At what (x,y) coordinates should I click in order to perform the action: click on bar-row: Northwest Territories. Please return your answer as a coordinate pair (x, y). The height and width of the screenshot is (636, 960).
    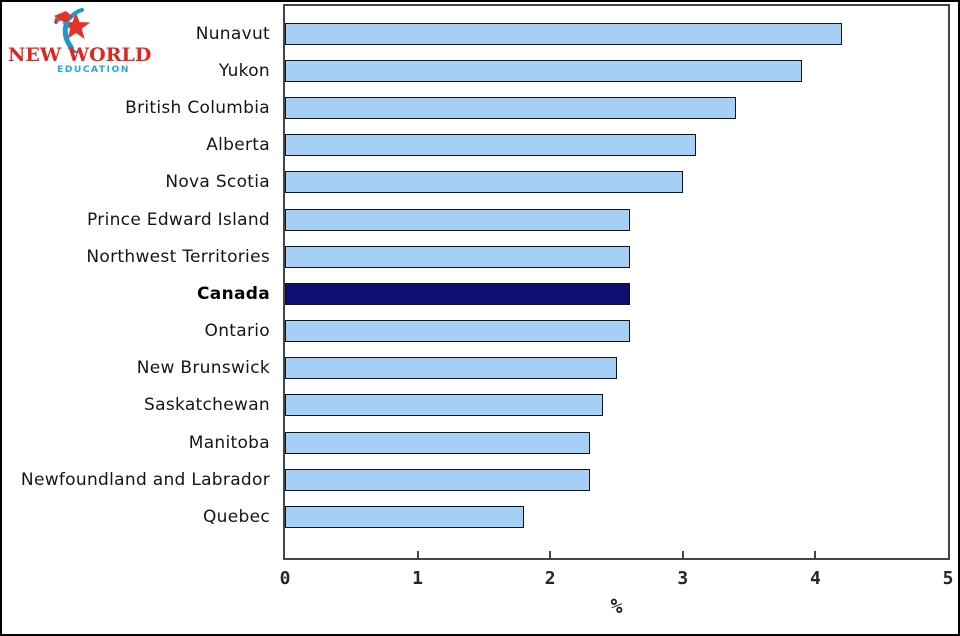
    Looking at the image, I should click on (475, 256).